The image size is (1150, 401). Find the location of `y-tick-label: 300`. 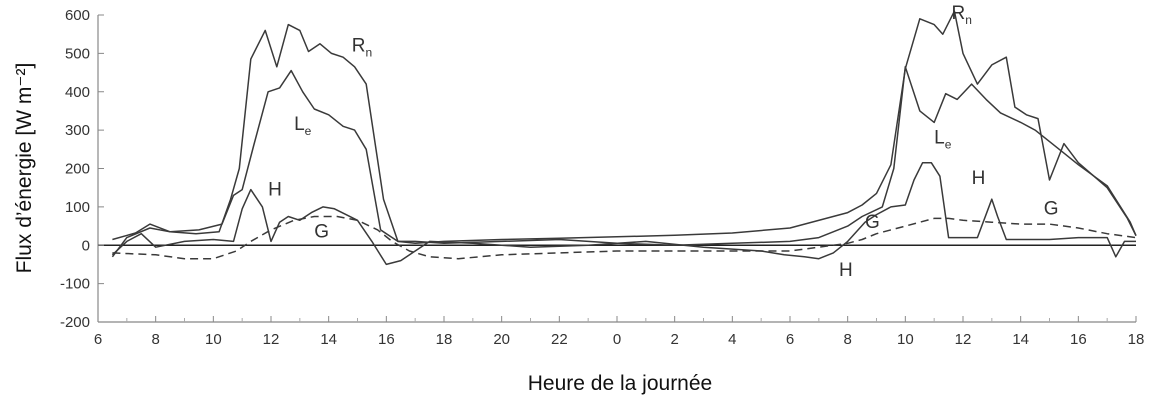

y-tick-label: 300 is located at coordinates (77, 130).